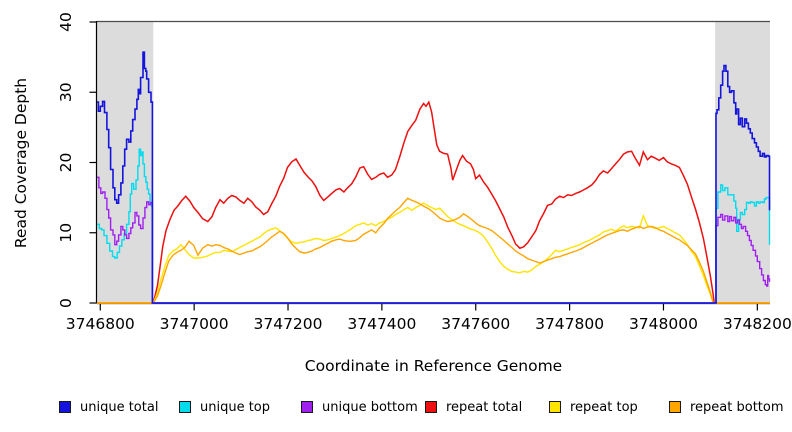 Image resolution: width=792 pixels, height=432 pixels. I want to click on x-tick-label: 3748000, so click(663, 324).